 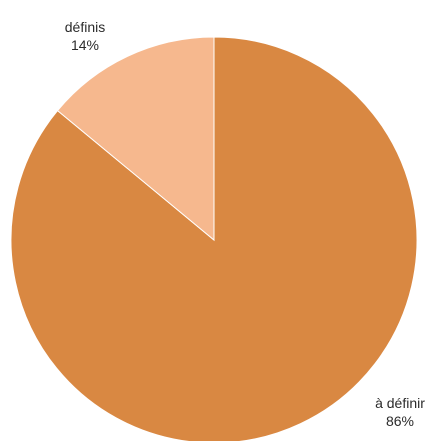 I want to click on slice-label-definis-name: définis, so click(x=85, y=27).